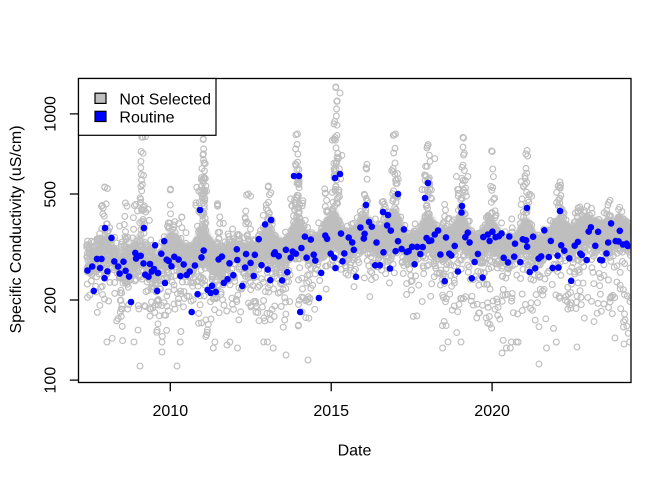 The height and width of the screenshot is (480, 672). Describe the element at coordinates (50, 194) in the screenshot. I see `svg-text: 500` at that location.